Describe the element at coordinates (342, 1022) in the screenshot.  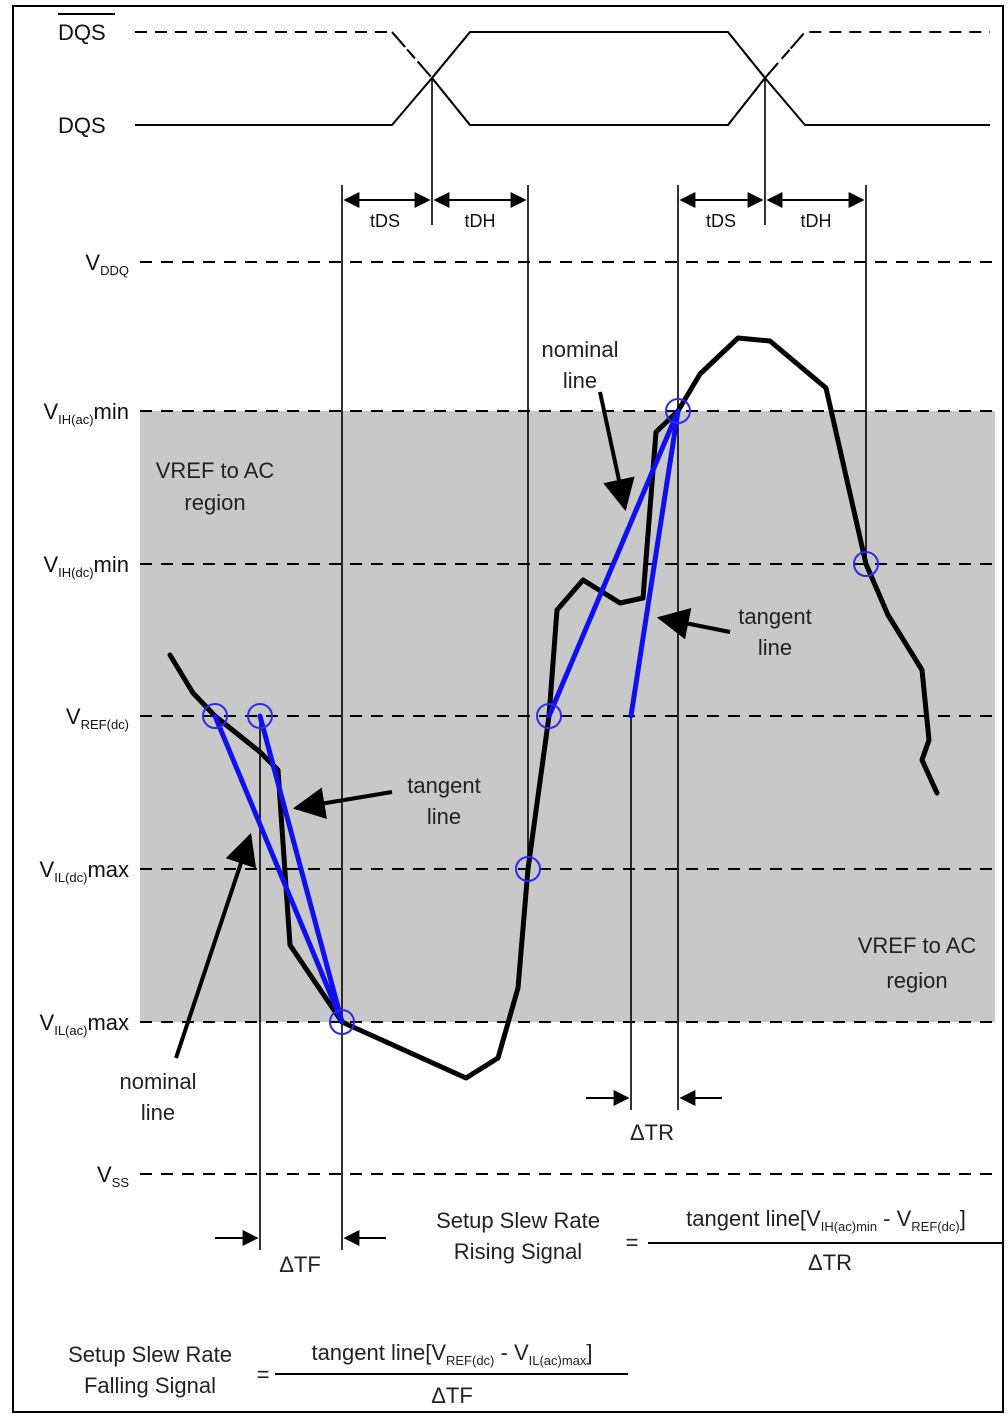
I see `marker-vilac-falling` at that location.